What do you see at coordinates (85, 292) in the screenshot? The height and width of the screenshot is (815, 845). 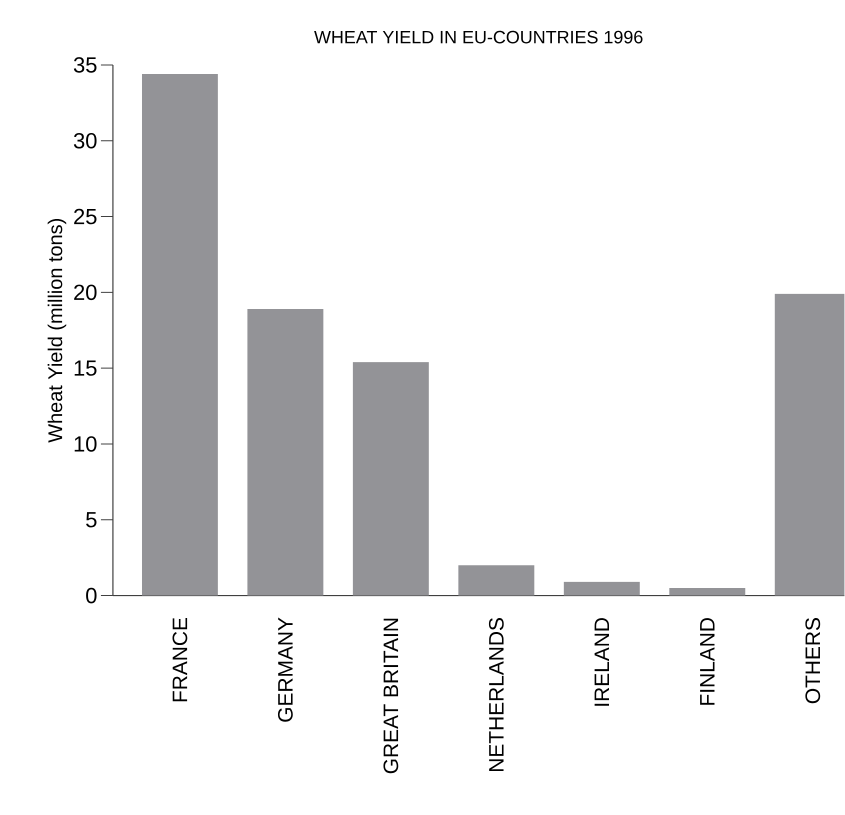 I see `y-tick-label: 20` at bounding box center [85, 292].